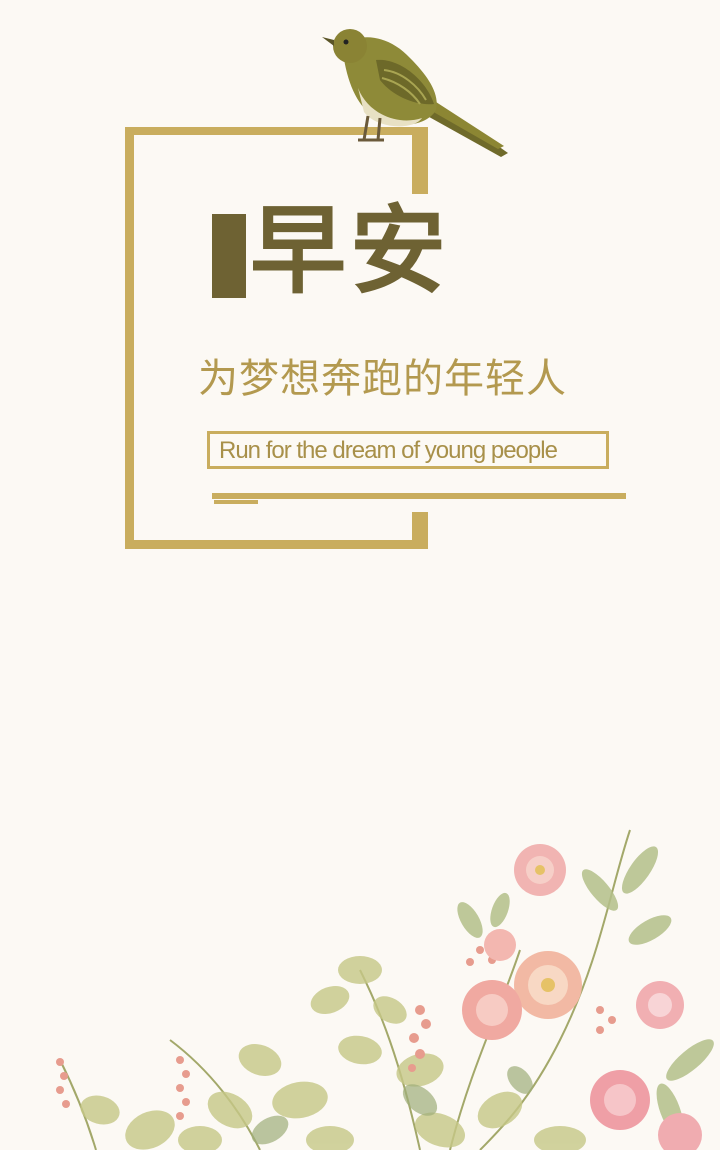 The image size is (720, 1150). What do you see at coordinates (229, 256) in the screenshot?
I see `title-accent-bar` at bounding box center [229, 256].